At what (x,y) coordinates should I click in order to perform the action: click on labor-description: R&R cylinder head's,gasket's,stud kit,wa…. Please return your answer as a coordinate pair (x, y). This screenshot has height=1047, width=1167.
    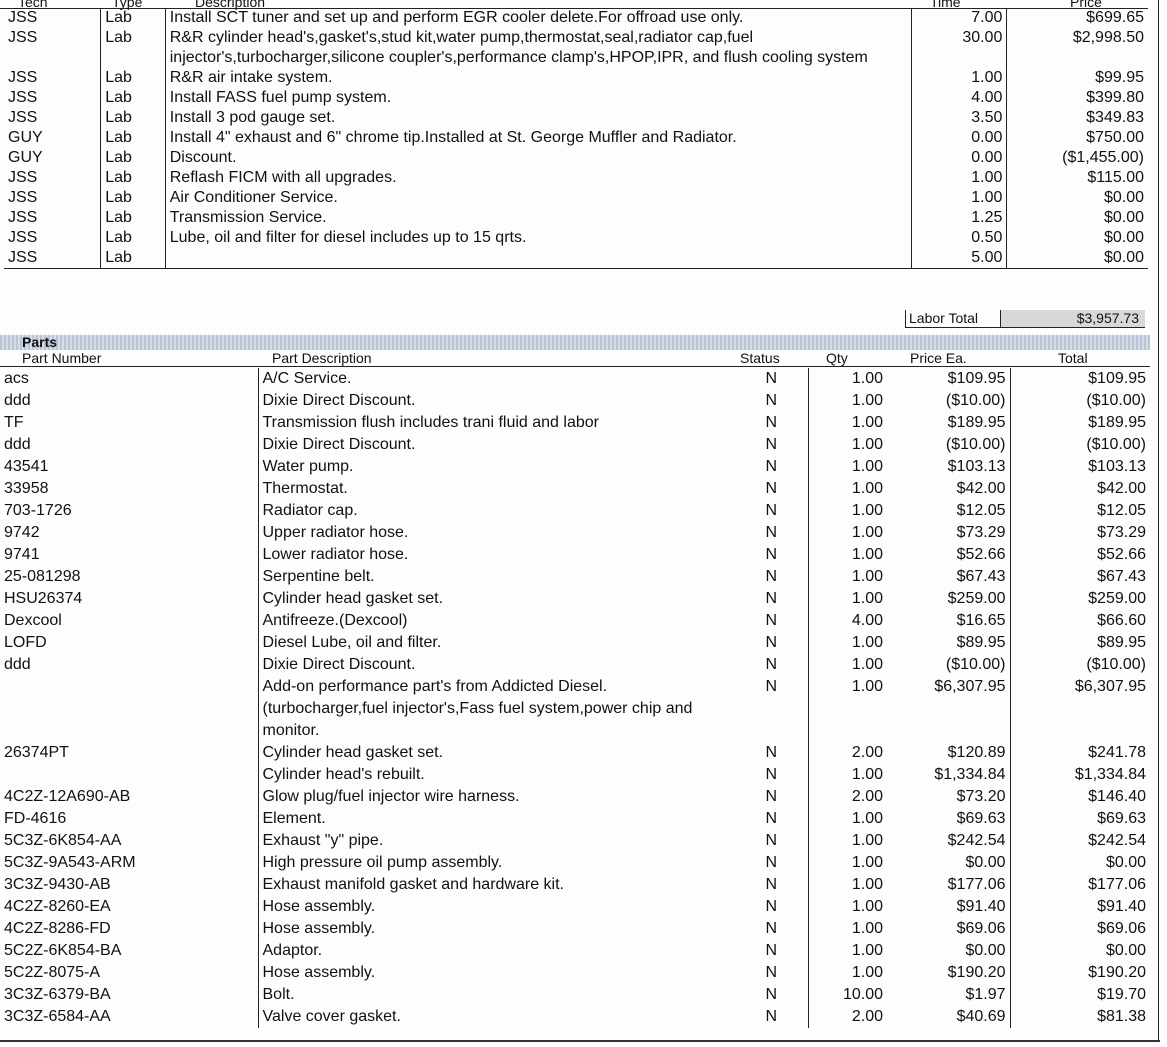
    Looking at the image, I should click on (538, 48).